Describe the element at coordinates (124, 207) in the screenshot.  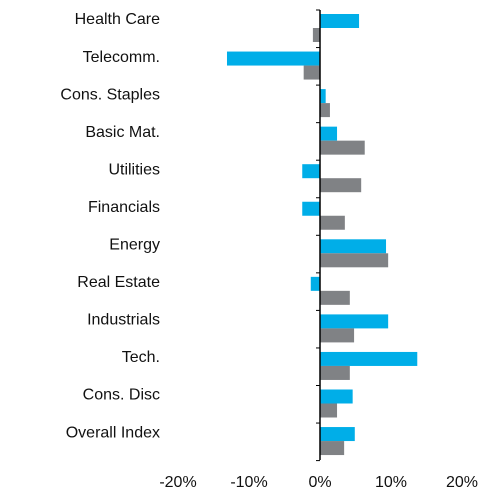
I see `category-label: Financials` at that location.